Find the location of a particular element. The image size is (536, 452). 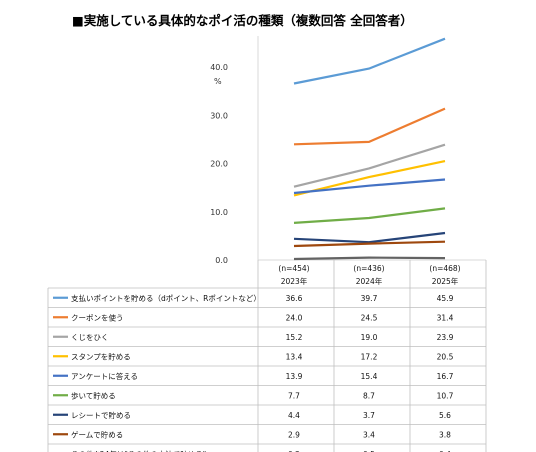

data-cell: 19.0 is located at coordinates (369, 337).